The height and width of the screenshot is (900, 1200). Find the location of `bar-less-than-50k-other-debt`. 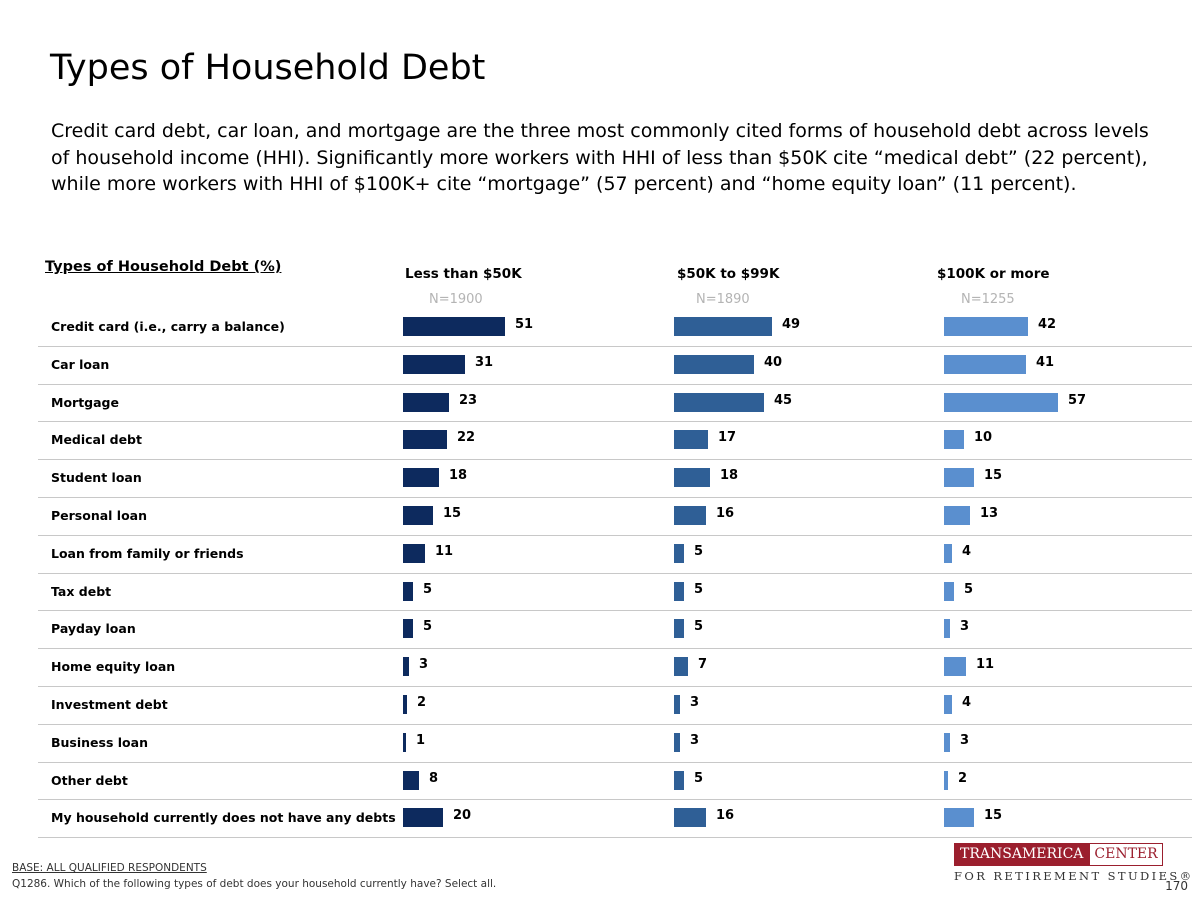

bar-less-than-50k-other-debt is located at coordinates (411, 780).